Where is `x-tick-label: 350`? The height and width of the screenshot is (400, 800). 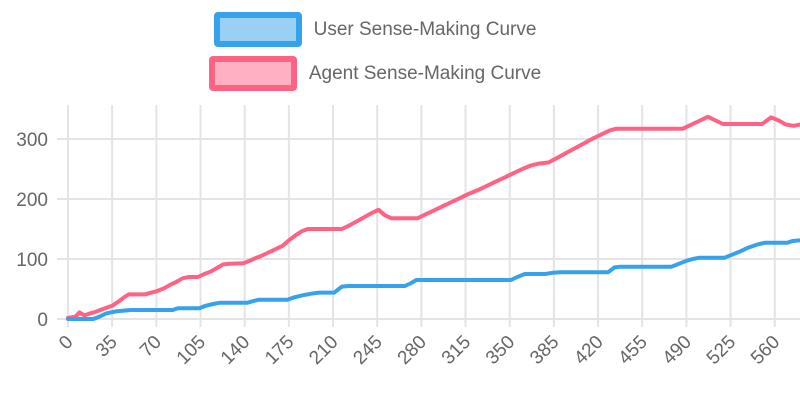
x-tick-label: 350 is located at coordinates (500, 350).